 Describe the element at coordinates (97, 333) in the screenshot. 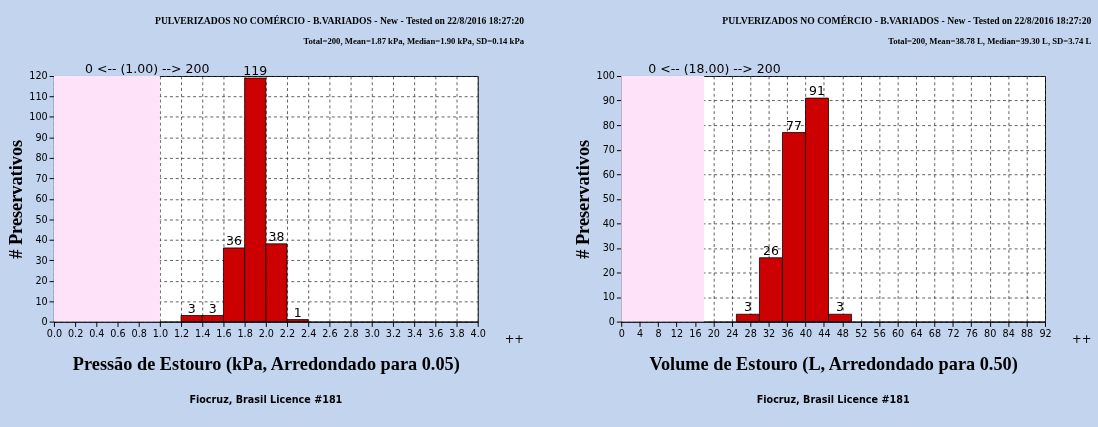

I see `x-tick-label: 0.4` at that location.